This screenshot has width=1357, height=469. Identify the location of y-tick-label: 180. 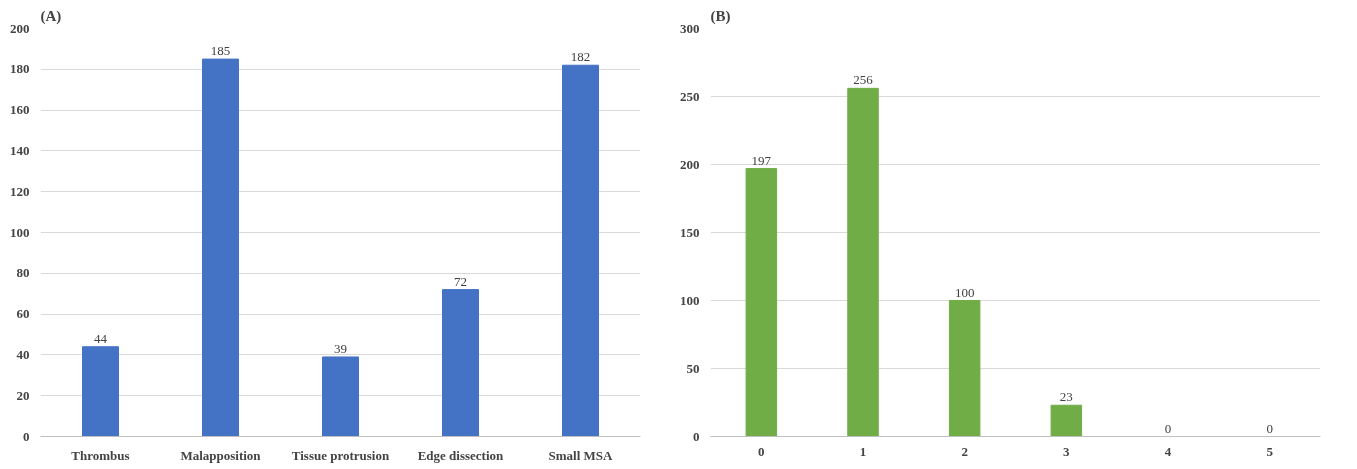
(20, 69).